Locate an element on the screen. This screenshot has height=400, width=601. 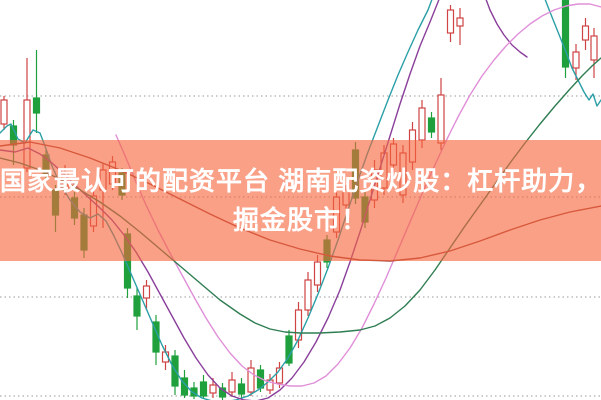
promo-banner-text-line2: 掘金股市！ is located at coordinates (300, 219).